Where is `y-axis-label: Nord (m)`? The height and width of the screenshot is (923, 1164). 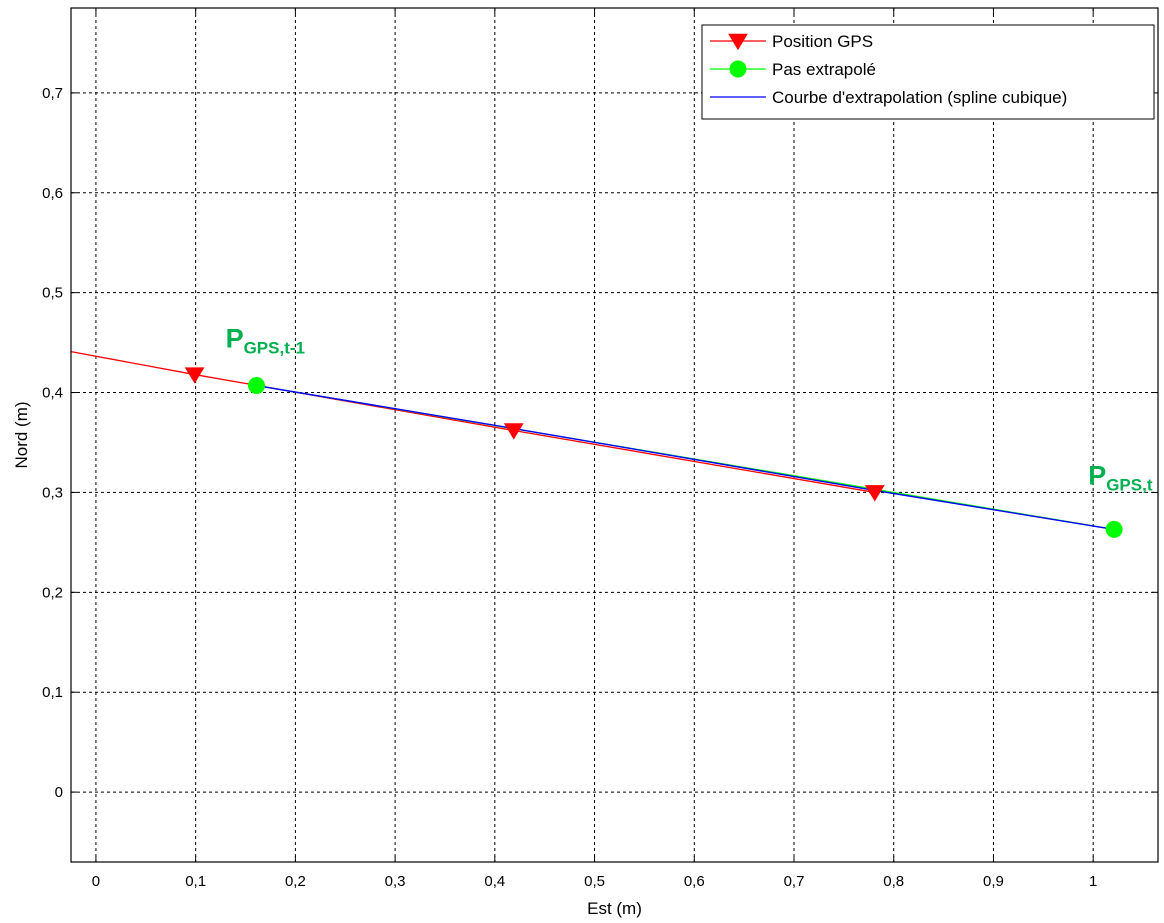 y-axis-label: Nord (m) is located at coordinates (21, 434).